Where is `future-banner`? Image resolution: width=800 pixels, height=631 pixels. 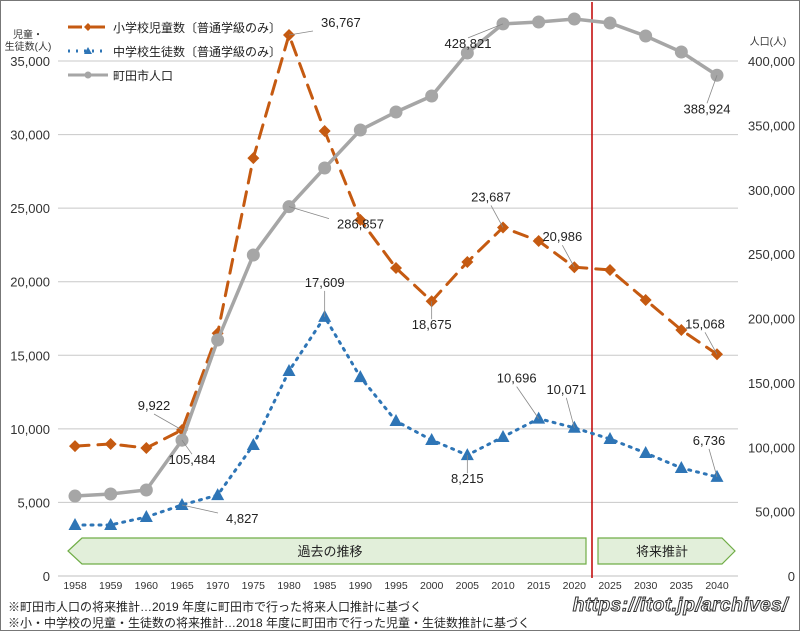
future-banner is located at coordinates (666, 551).